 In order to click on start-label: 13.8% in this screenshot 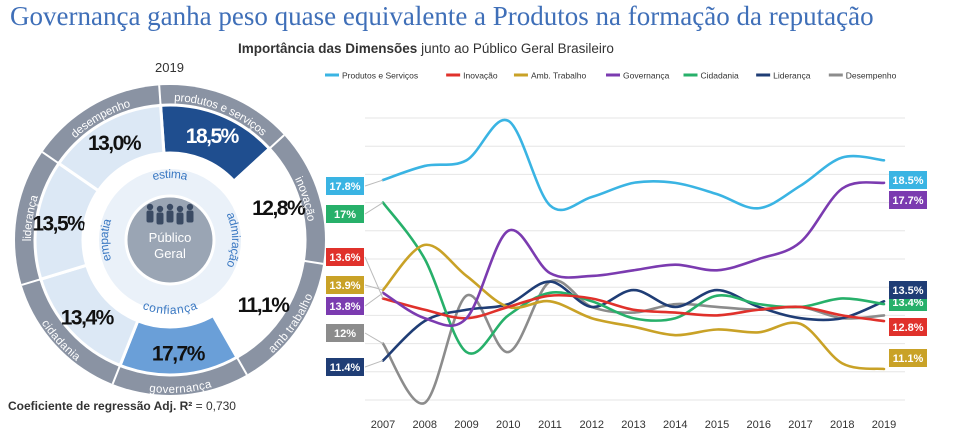, I will do `click(345, 306)`.